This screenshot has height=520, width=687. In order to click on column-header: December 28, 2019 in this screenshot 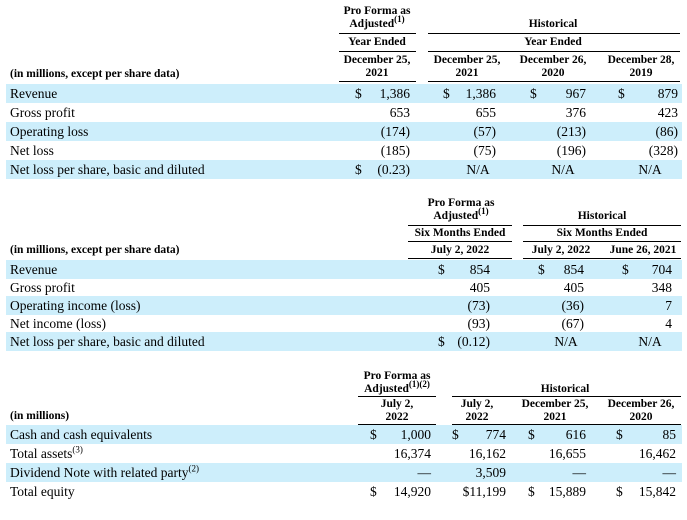, I will do `click(641, 66)`.